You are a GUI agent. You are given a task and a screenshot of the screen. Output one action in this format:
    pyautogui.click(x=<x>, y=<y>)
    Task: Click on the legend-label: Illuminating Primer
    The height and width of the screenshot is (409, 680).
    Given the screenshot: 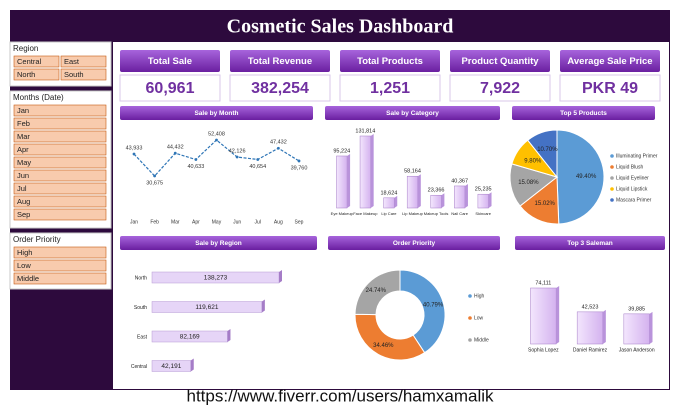 What is the action you would take?
    pyautogui.click(x=637, y=156)
    